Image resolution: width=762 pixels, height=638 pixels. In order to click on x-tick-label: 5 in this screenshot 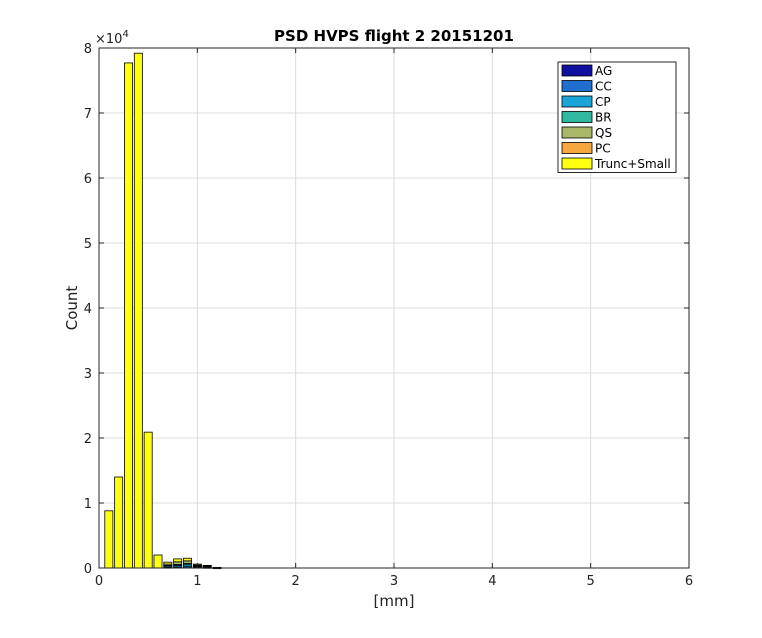, I will do `click(591, 581)`.